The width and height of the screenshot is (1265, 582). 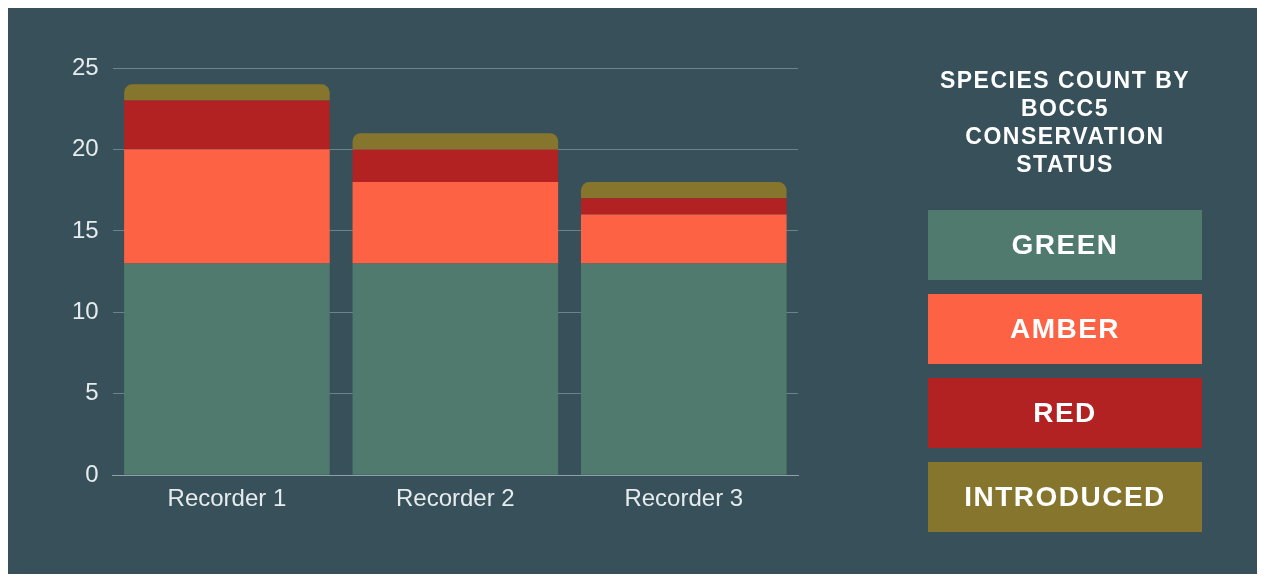 I want to click on legend-title: SPECIES COUNT BY BOCC5 CONSERVATION STATUS, so click(x=1065, y=122).